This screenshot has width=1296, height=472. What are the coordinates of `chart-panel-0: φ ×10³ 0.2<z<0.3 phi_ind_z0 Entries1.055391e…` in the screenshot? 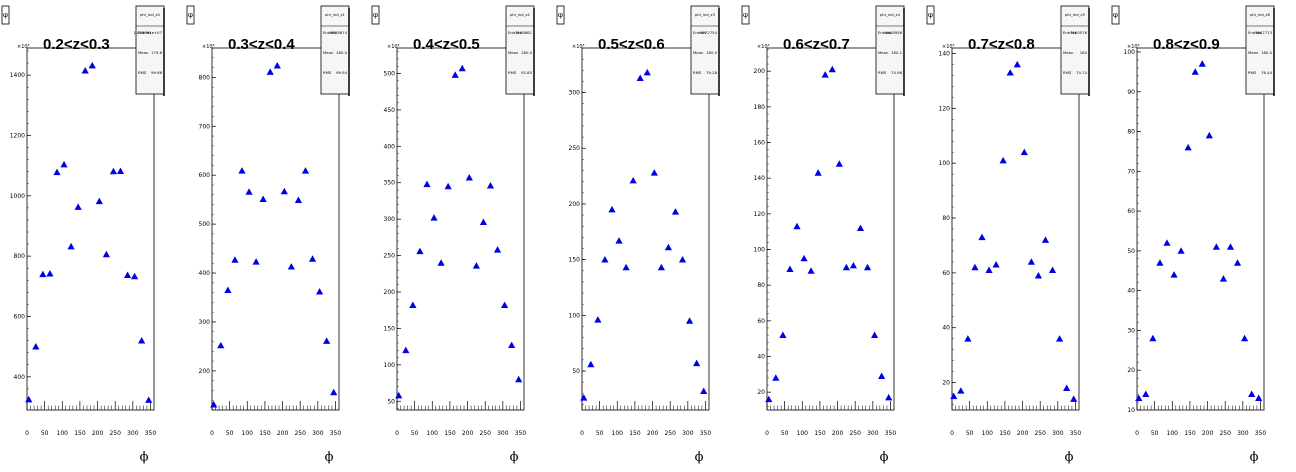 It's located at (83, 235).